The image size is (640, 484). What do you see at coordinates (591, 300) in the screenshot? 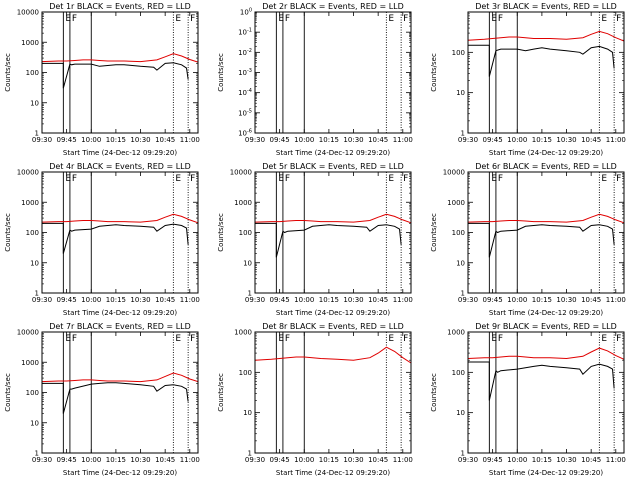
I see `x-tick-label: 10:45` at bounding box center [591, 300].